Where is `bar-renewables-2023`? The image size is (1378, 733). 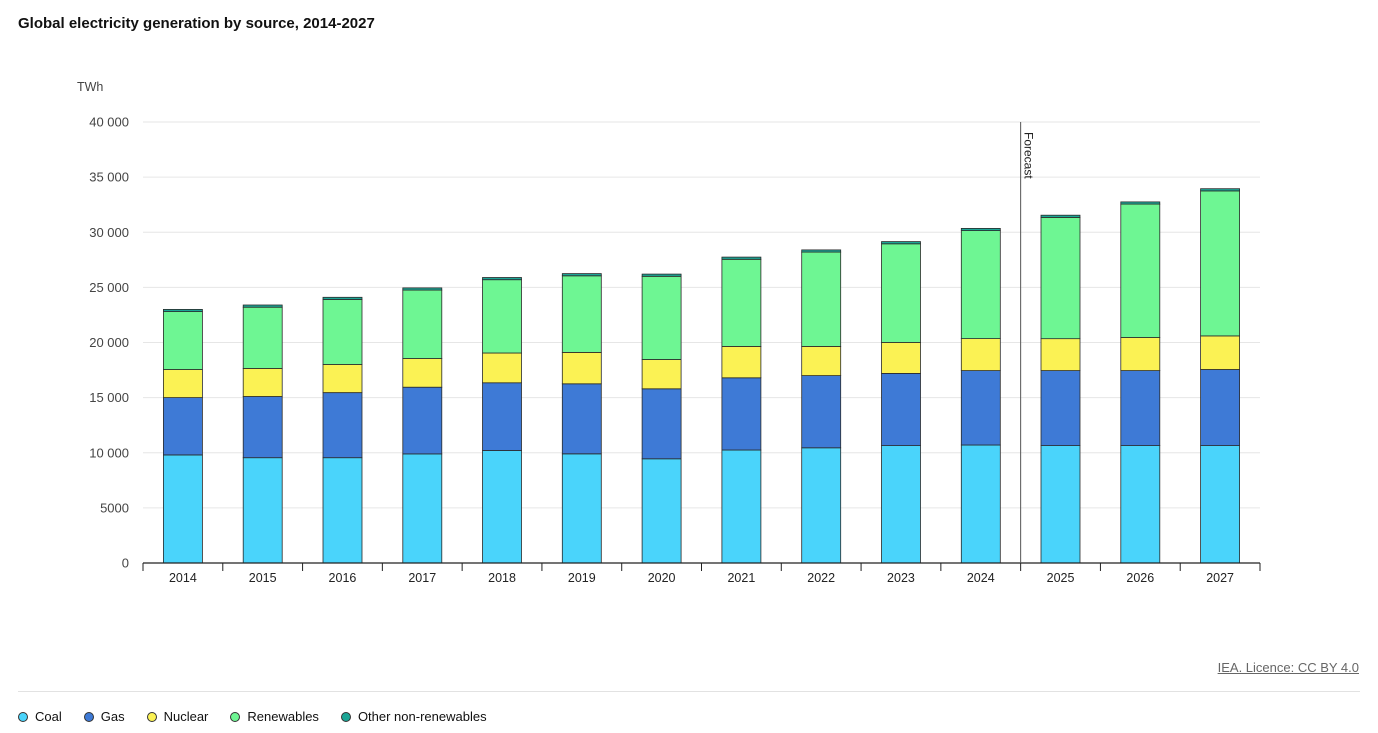
bar-renewables-2023 is located at coordinates (901, 293).